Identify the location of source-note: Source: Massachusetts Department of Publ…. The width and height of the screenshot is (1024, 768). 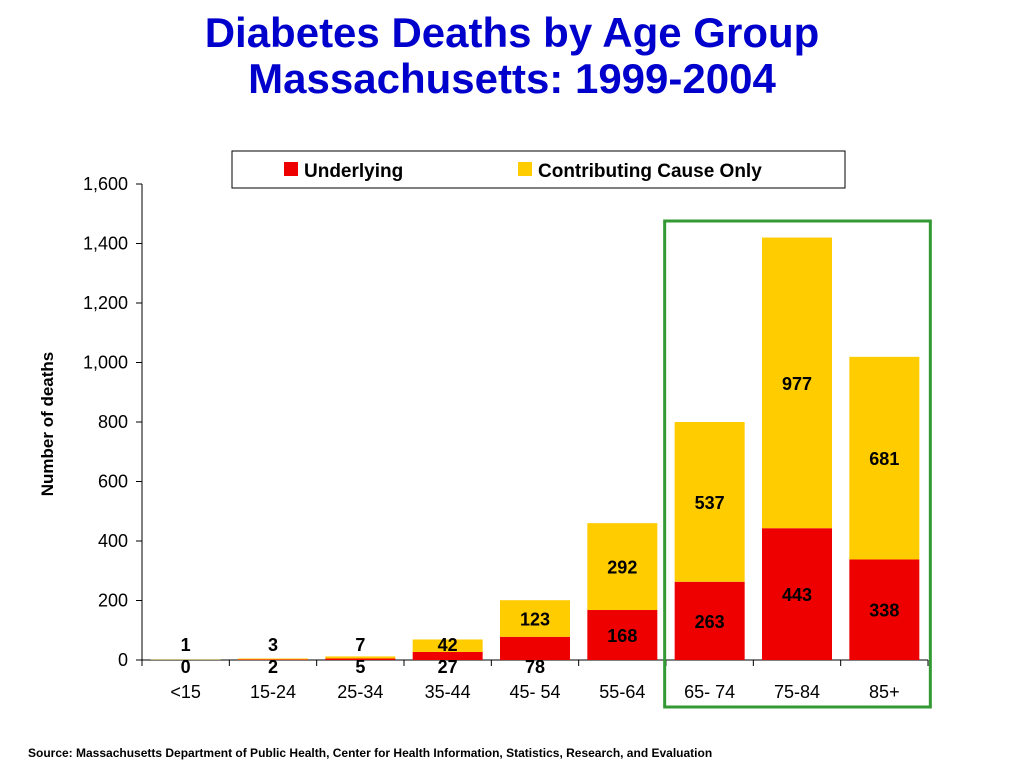
(370, 753).